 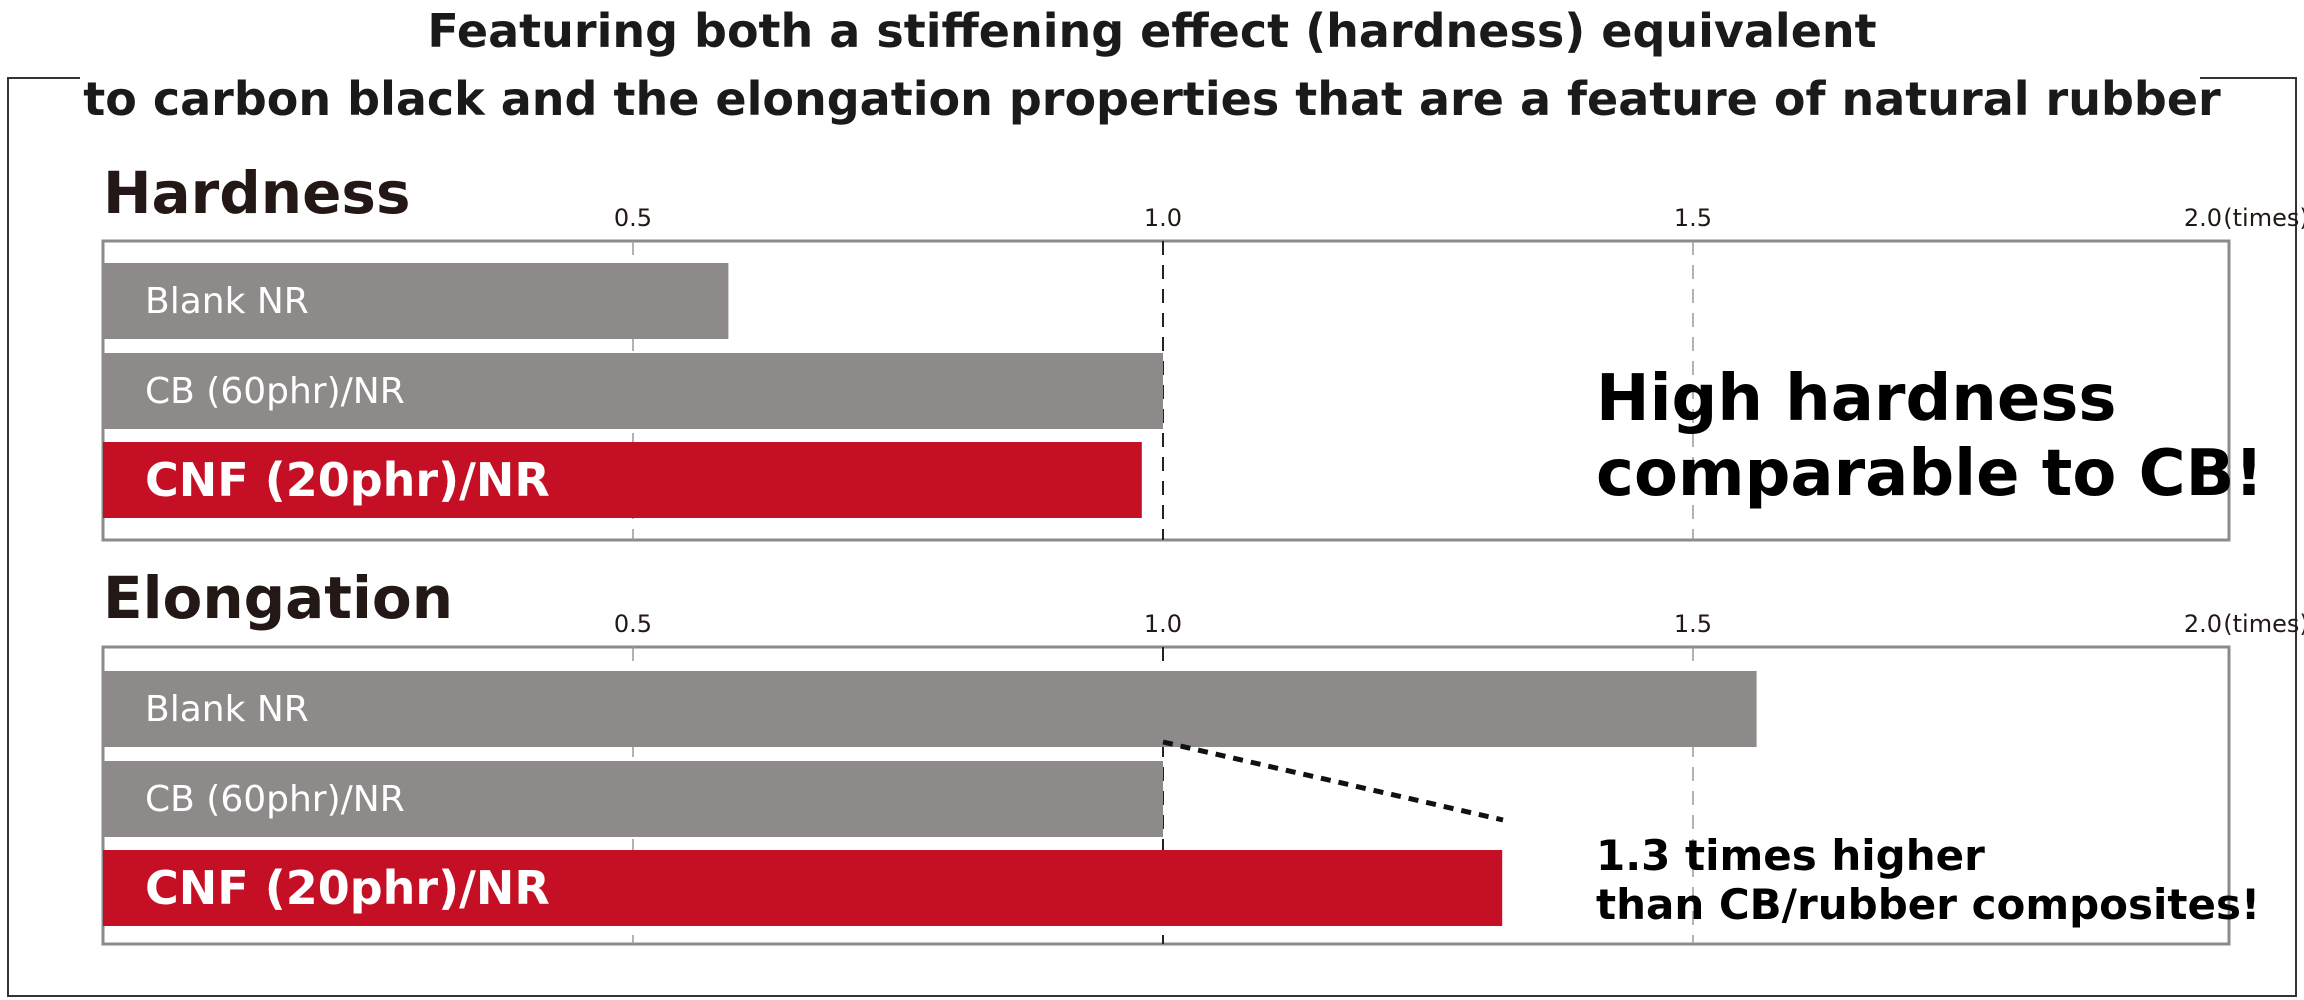 What do you see at coordinates (256, 193) in the screenshot?
I see `hardness-title: Hardness` at bounding box center [256, 193].